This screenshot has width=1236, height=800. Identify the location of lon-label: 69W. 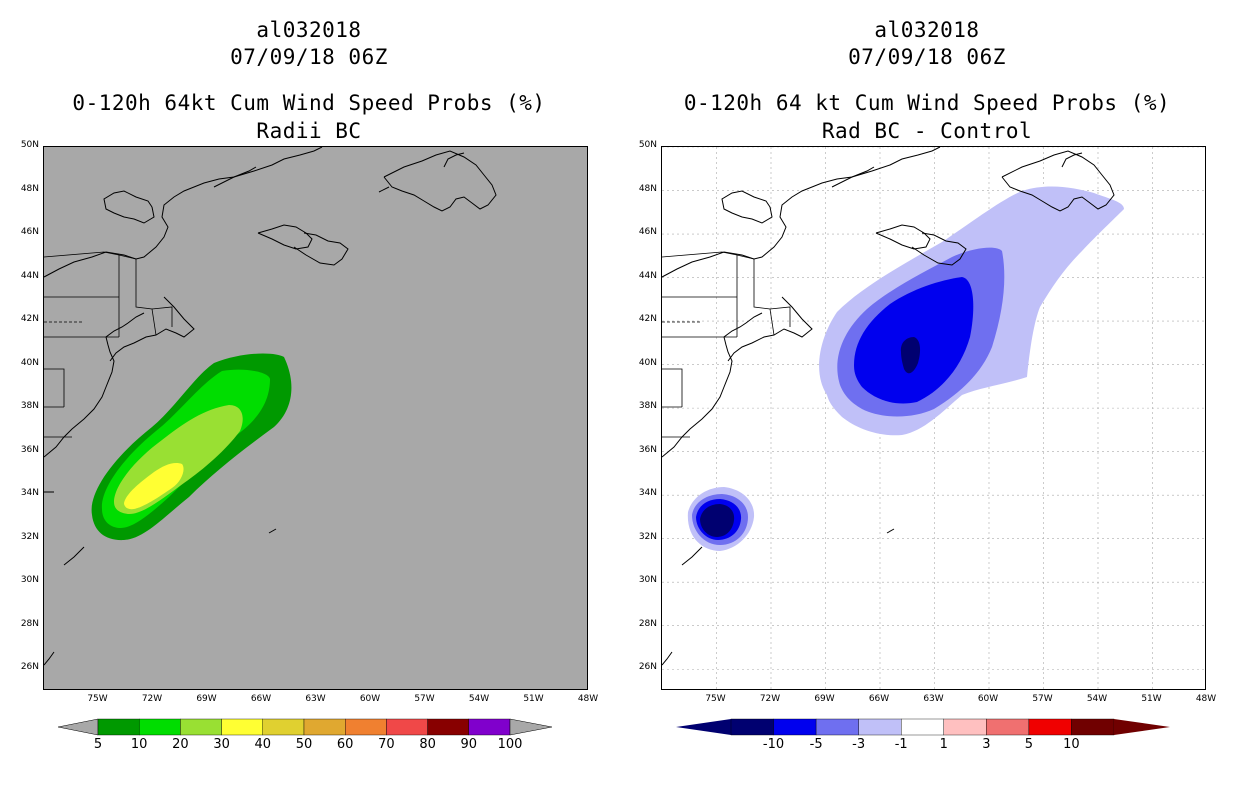
(206, 699).